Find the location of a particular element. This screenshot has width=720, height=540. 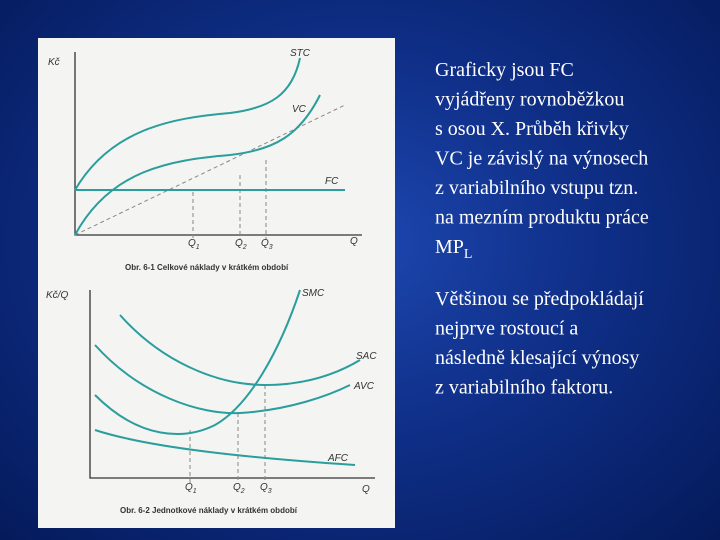

curve-label: AFC is located at coordinates (338, 458).